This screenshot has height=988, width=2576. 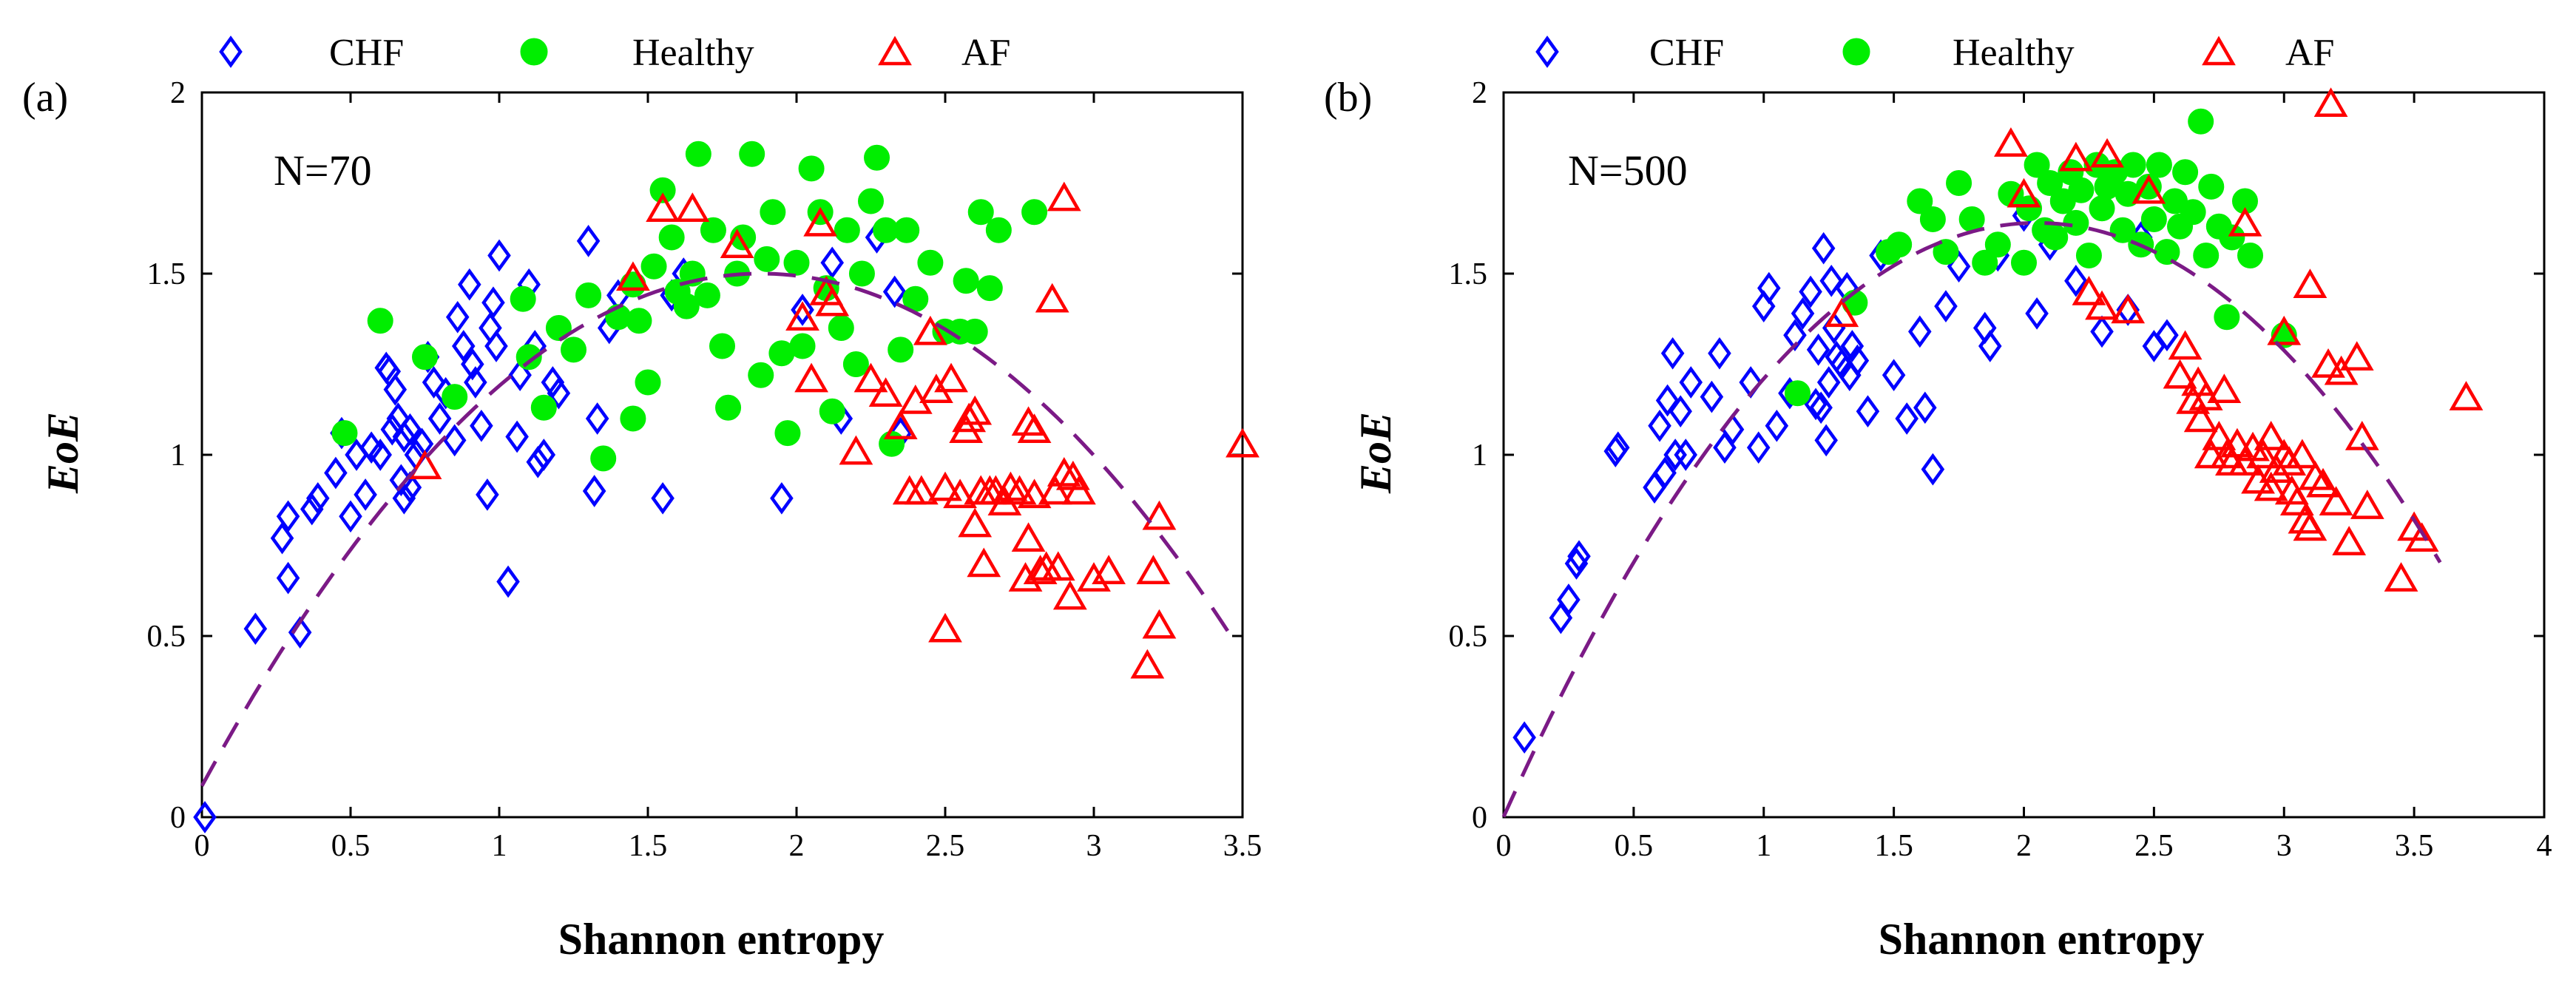 I want to click on x-tick-label: 0, so click(x=202, y=846).